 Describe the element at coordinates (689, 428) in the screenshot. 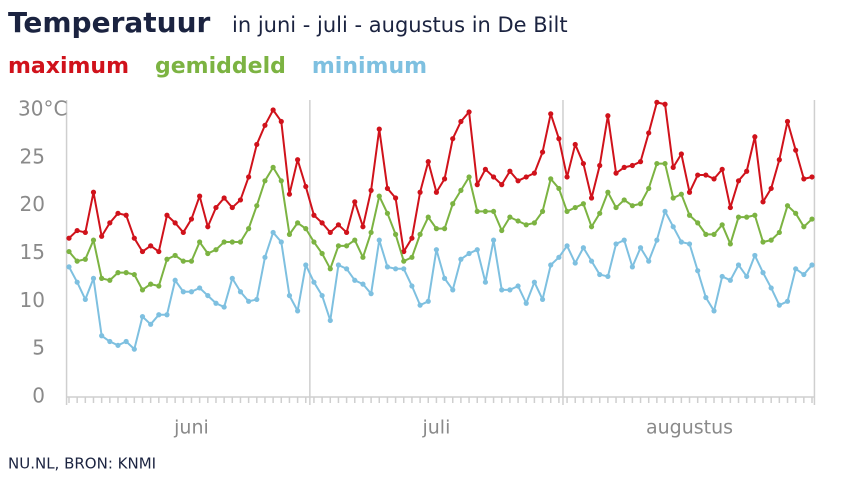

I see `x-tick-label: augustus` at that location.